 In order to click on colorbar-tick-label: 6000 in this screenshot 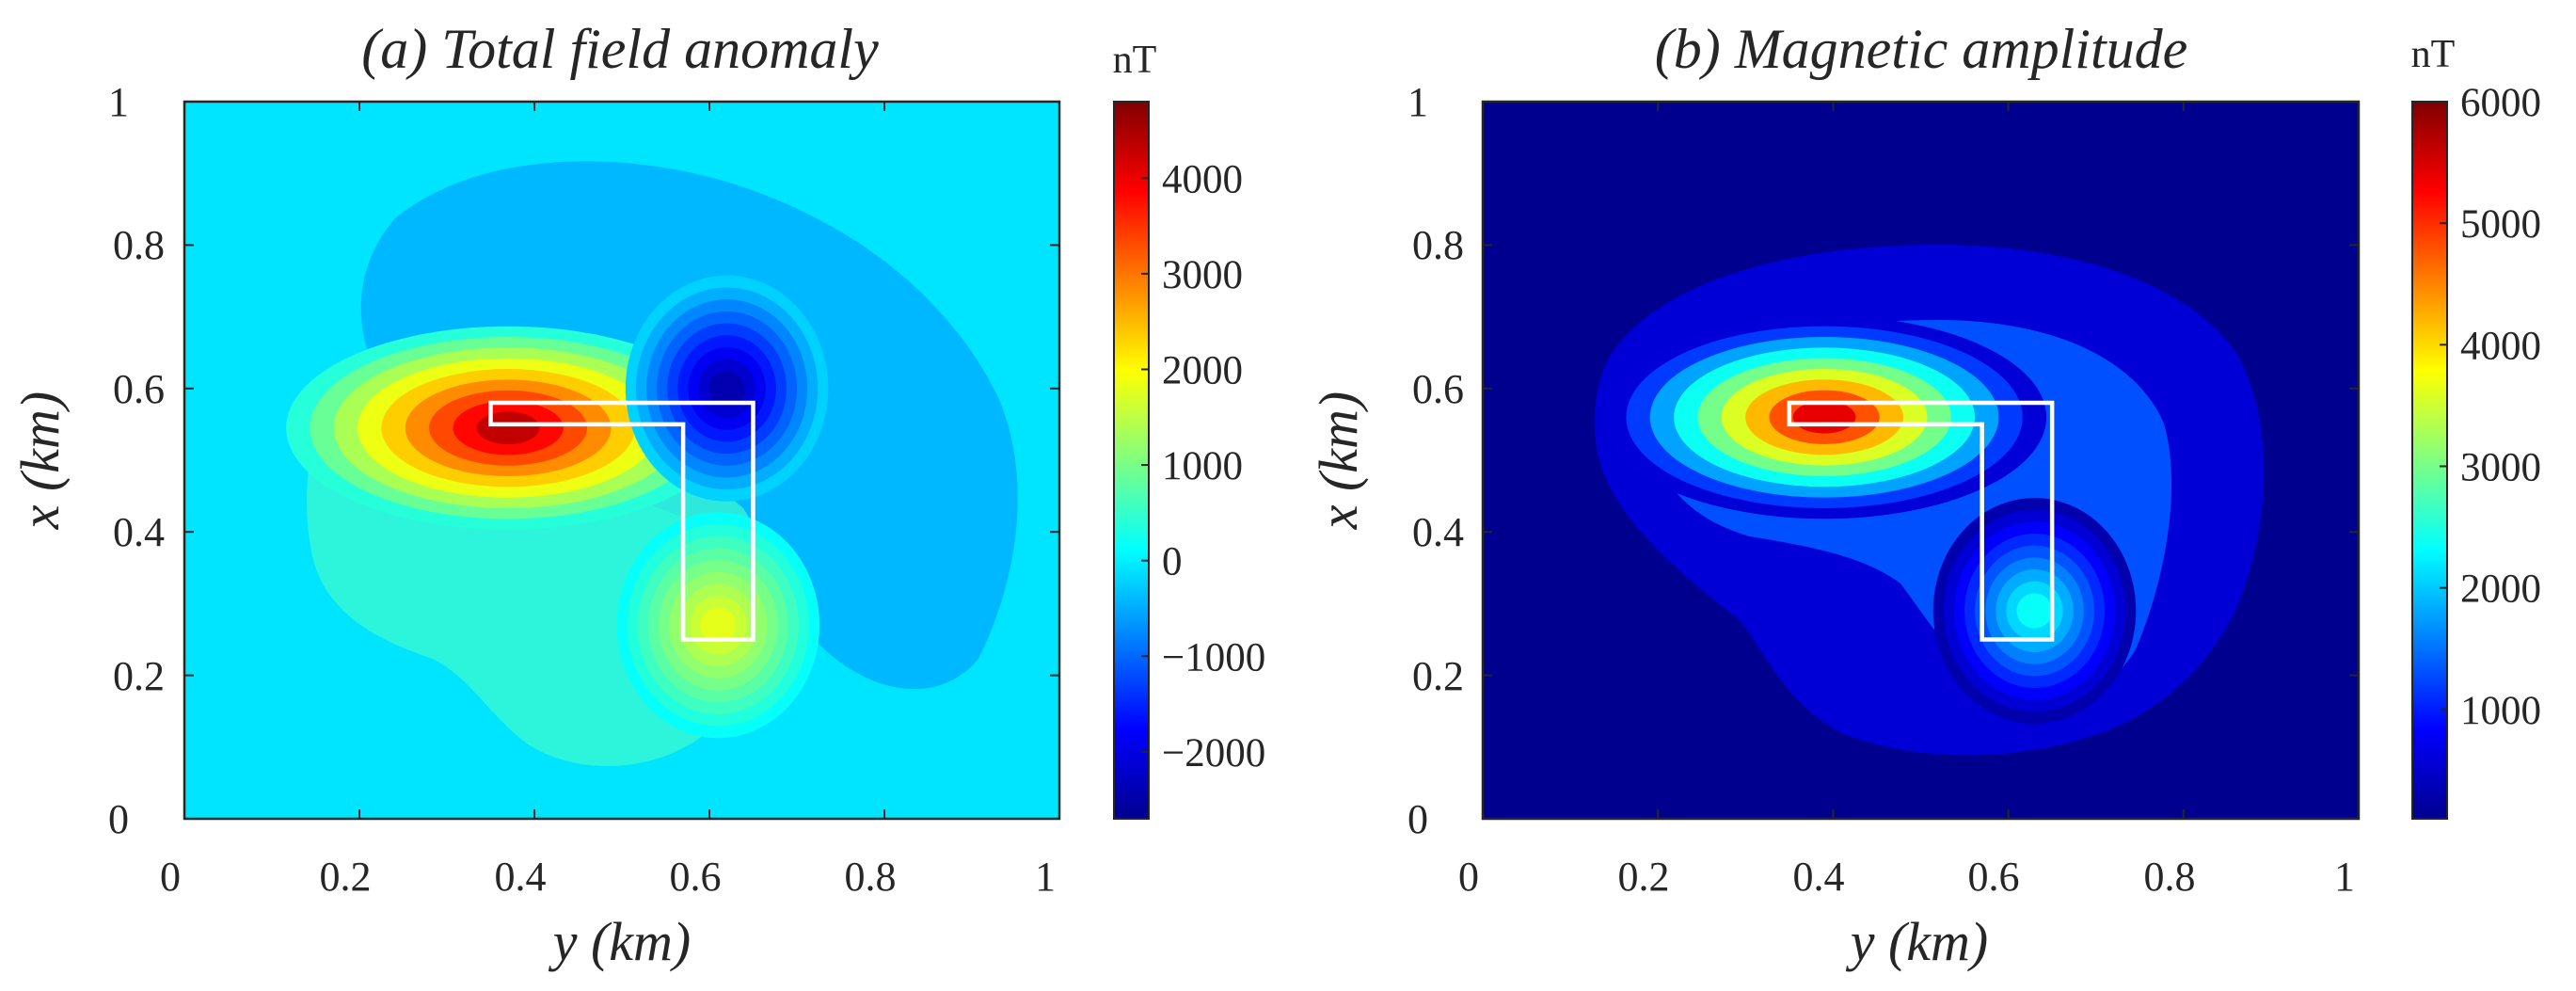, I will do `click(2500, 103)`.